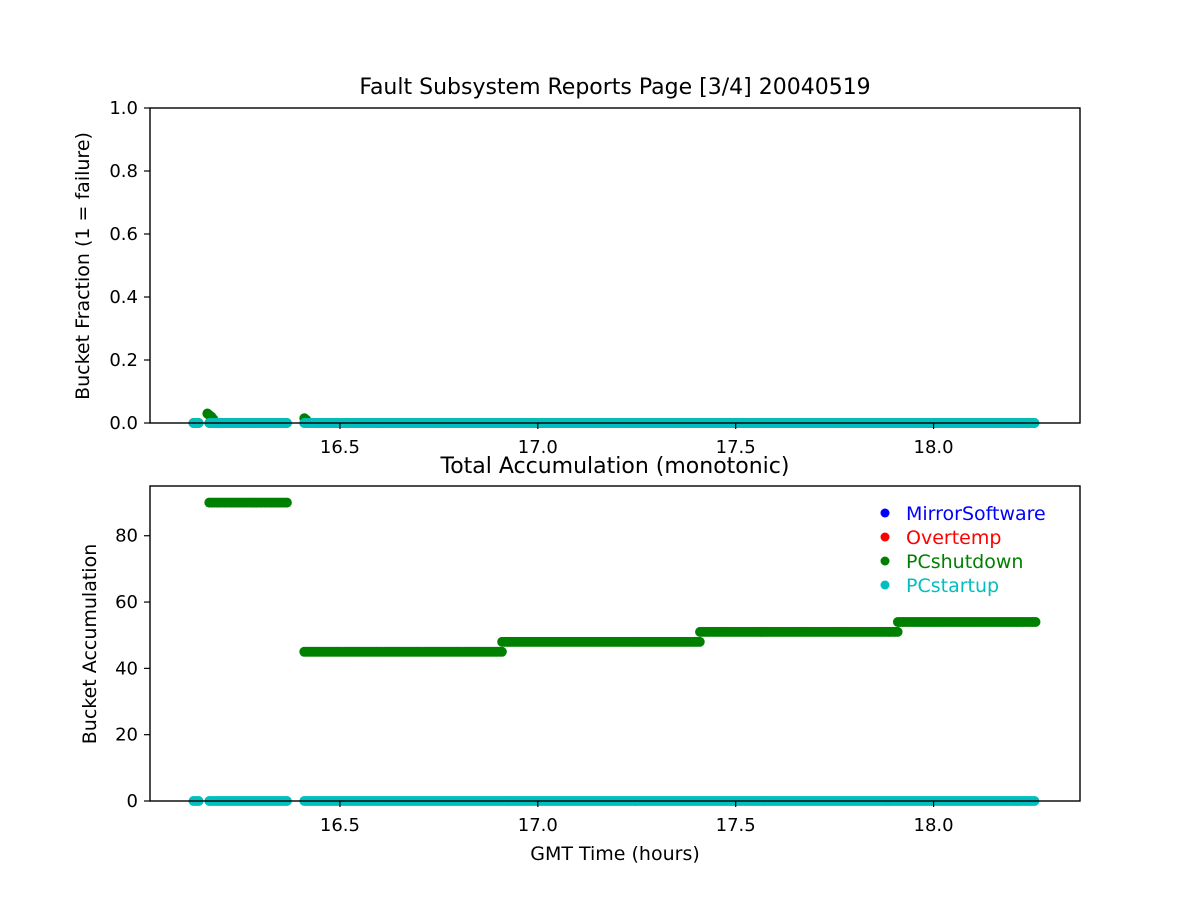 Image resolution: width=1200 pixels, height=900 pixels. I want to click on fraction-y-tick-label: 1.0, so click(123, 108).